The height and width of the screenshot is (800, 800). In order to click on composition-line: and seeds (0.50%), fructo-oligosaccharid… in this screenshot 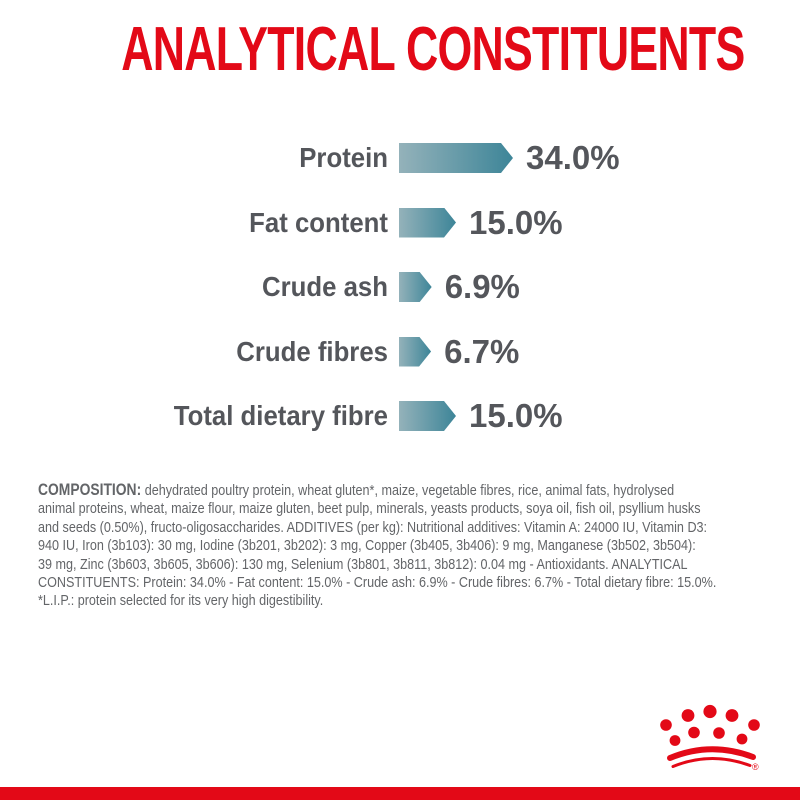, I will do `click(373, 527)`.